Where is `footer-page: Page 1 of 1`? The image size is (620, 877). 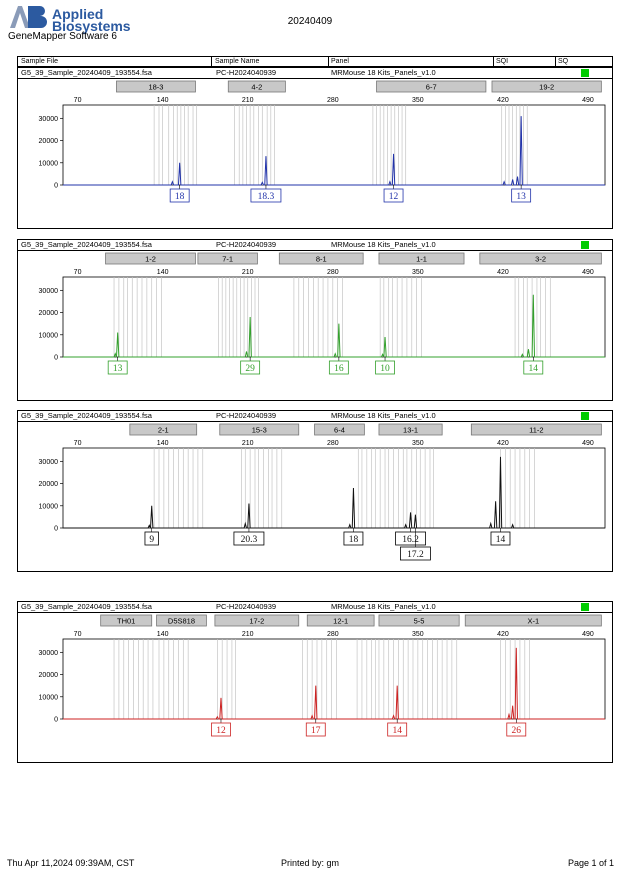
footer-page: Page 1 of 1 is located at coordinates (590, 863).